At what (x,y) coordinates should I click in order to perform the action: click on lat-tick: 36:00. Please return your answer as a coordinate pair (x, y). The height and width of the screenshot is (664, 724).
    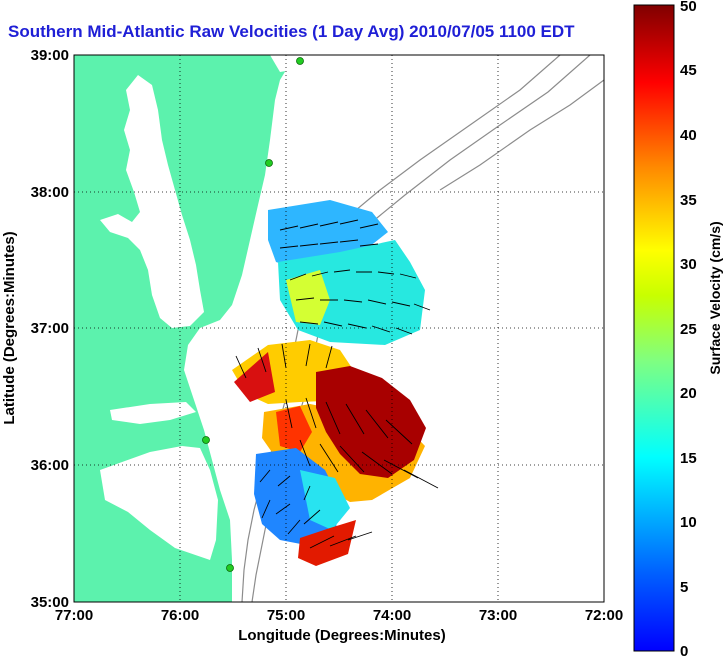
    Looking at the image, I should click on (50, 465).